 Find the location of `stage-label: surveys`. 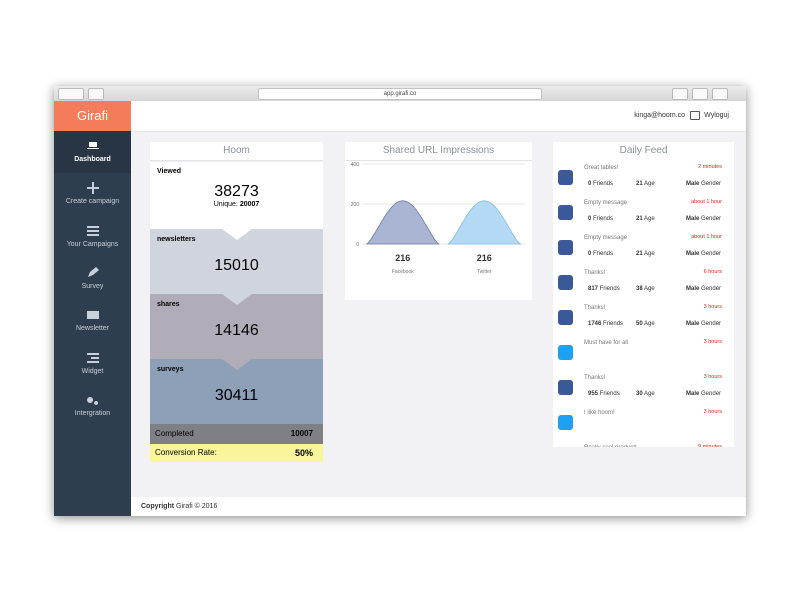

stage-label: surveys is located at coordinates (170, 369).